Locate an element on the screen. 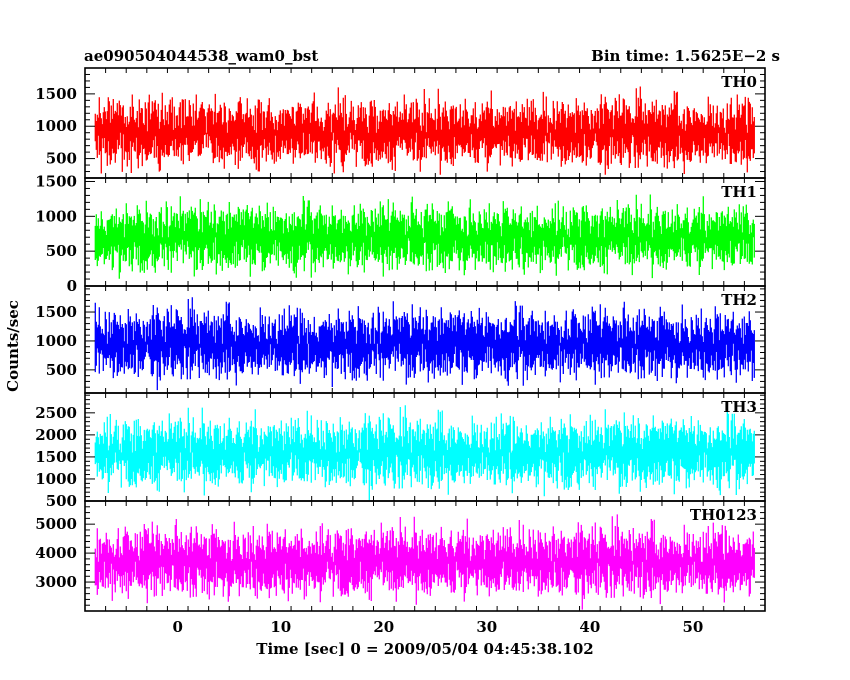  x-axis-label: Time [sec] 0 = 2009/05/04 04:45:38.102 is located at coordinates (424, 649).